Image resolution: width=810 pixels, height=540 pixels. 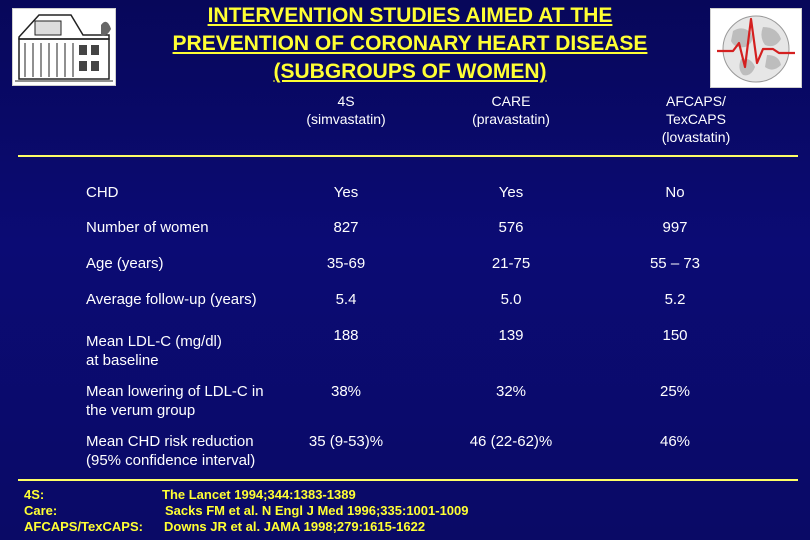 I want to click on column-header-afcaps-line1: AFCAPS/, so click(x=696, y=101).